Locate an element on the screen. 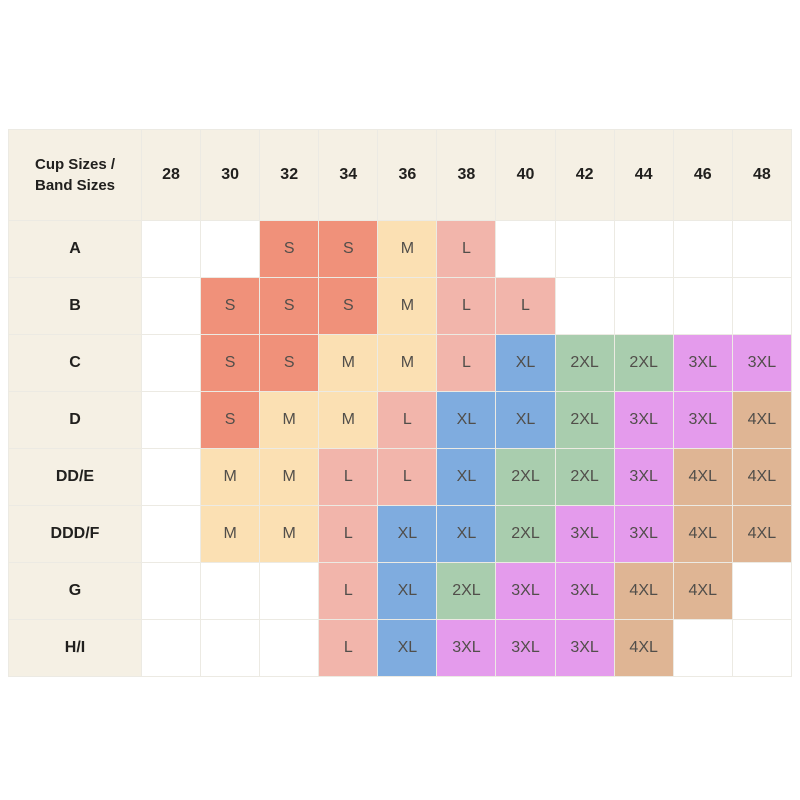 This screenshot has height=800, width=800. cup-size-label: H/I is located at coordinates (75, 648).